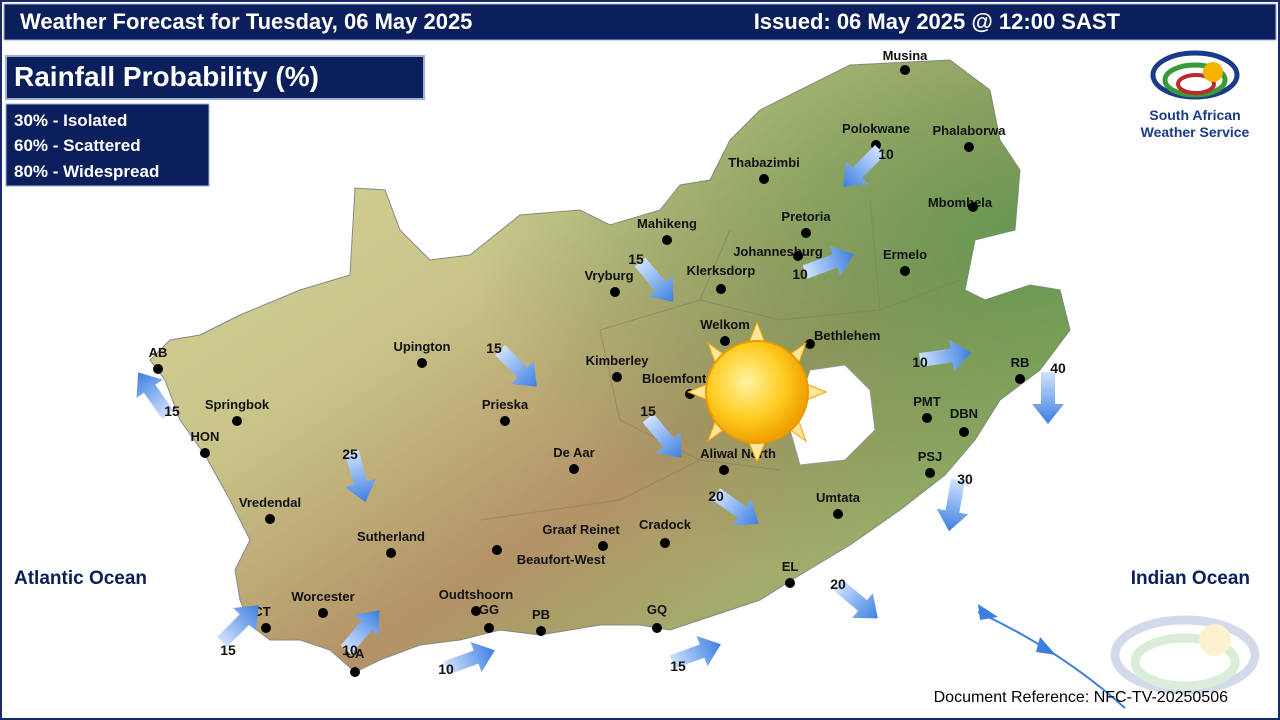 The width and height of the screenshot is (1280, 720). Describe the element at coordinates (70, 120) in the screenshot. I see `legend-item: 30% - Isolated` at that location.